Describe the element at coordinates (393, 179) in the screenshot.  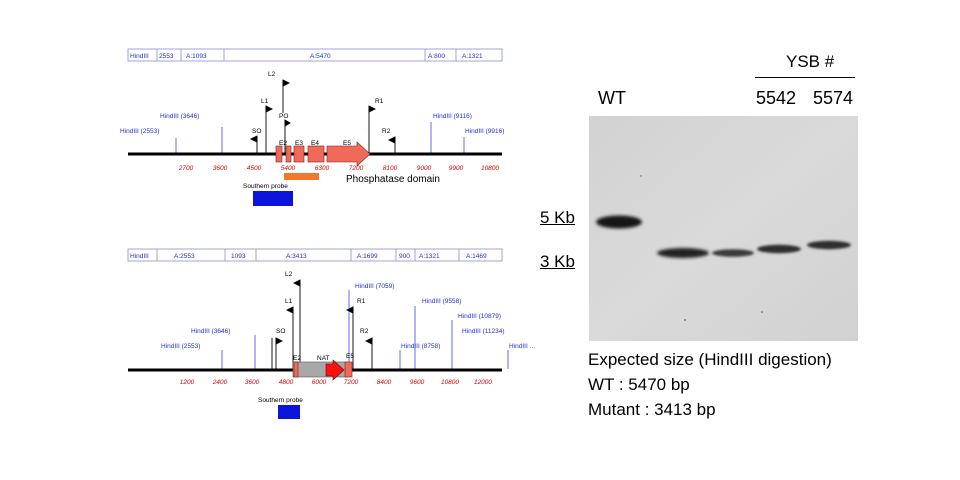
I see `wt-phosphatase-domain-label: Phosphatase domain` at that location.